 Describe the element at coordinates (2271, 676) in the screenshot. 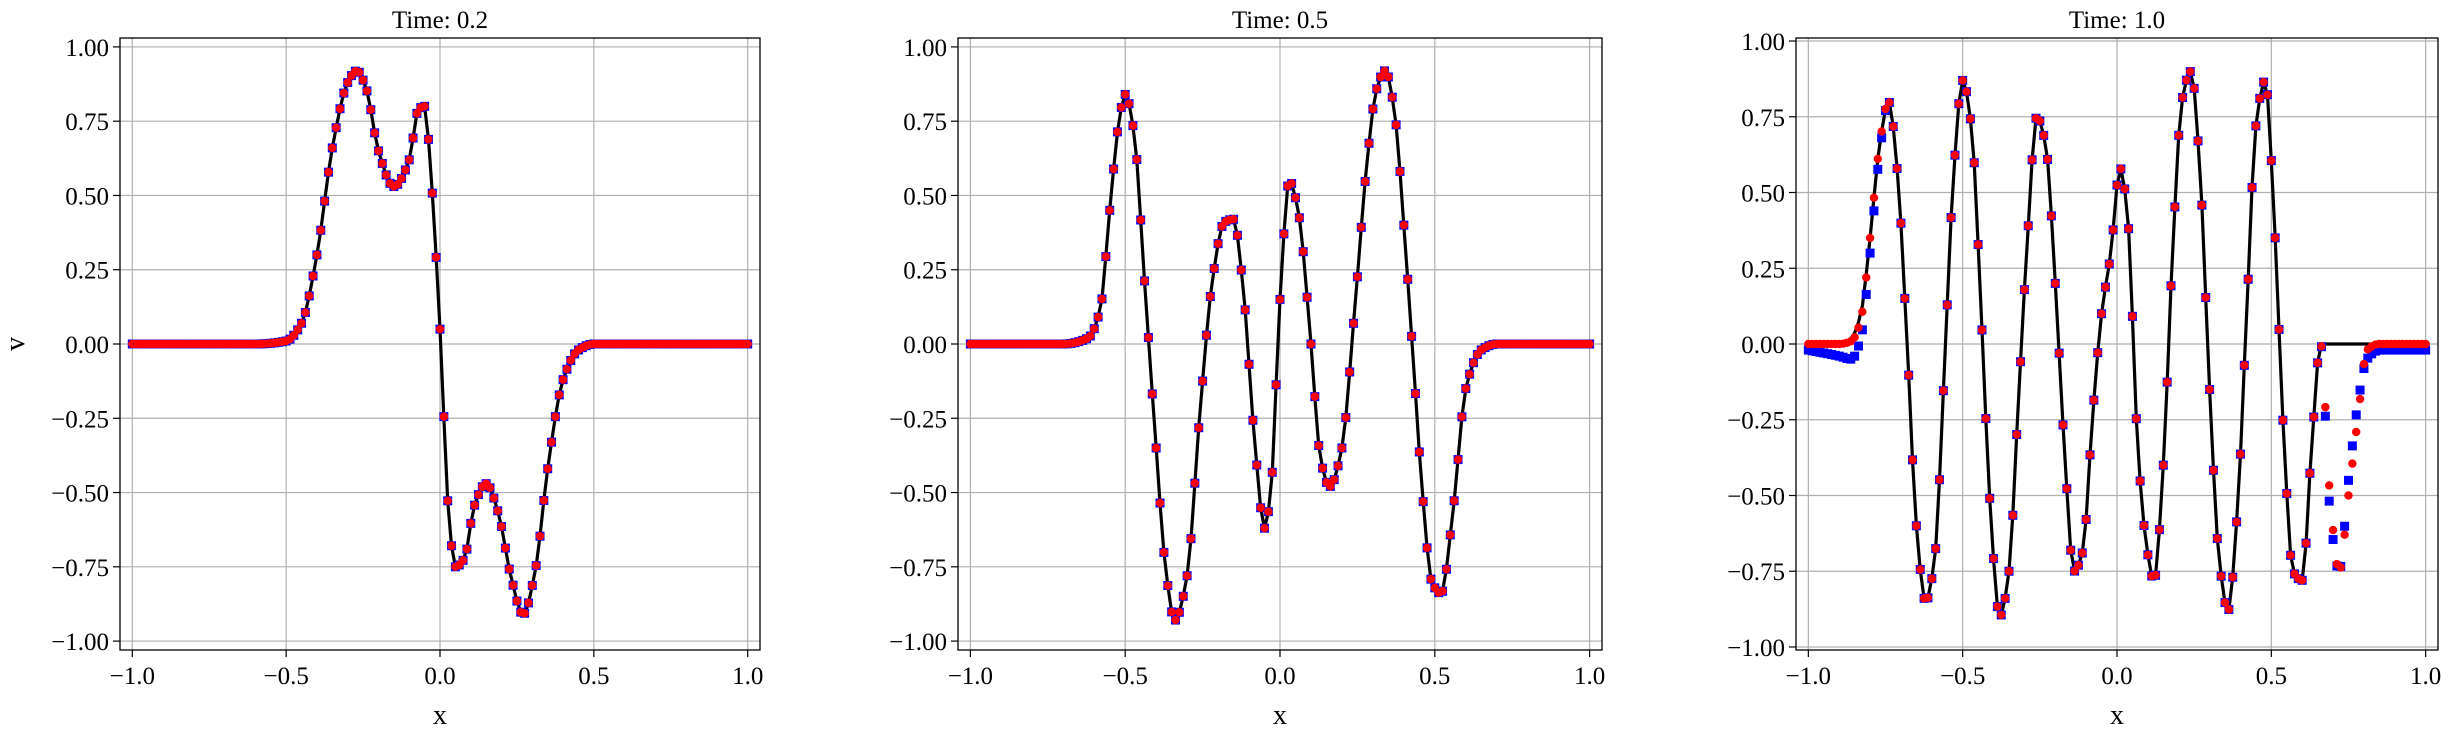

I see `x-tick-label: 0.5` at that location.